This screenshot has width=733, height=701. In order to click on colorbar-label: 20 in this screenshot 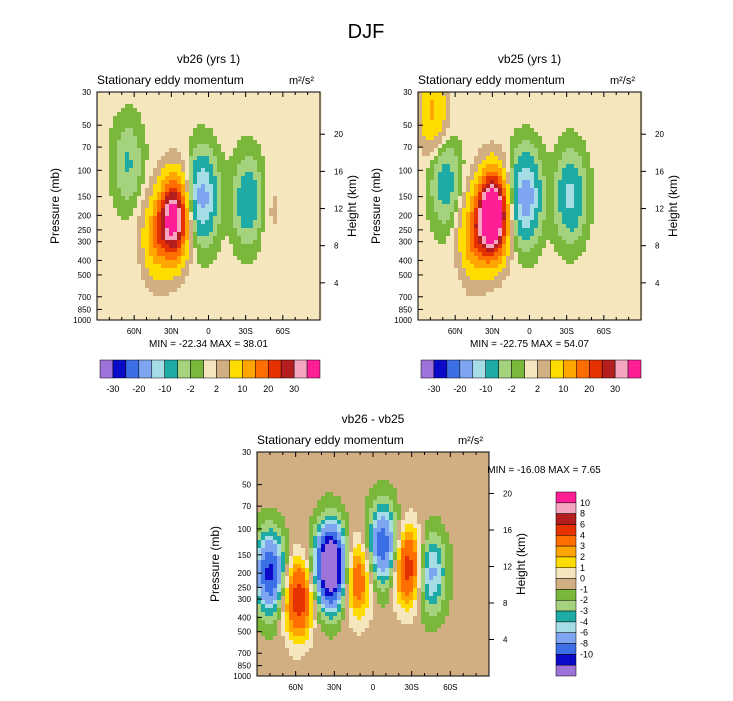, I will do `click(589, 389)`.